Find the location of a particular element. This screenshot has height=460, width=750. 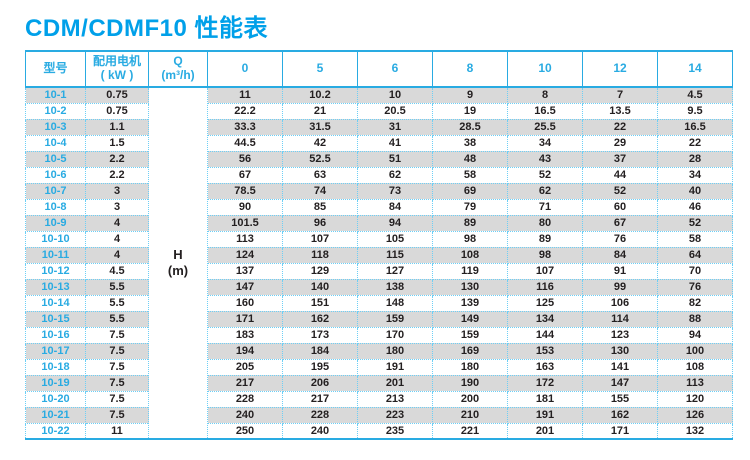

head-value-cell: 44 is located at coordinates (620, 175).